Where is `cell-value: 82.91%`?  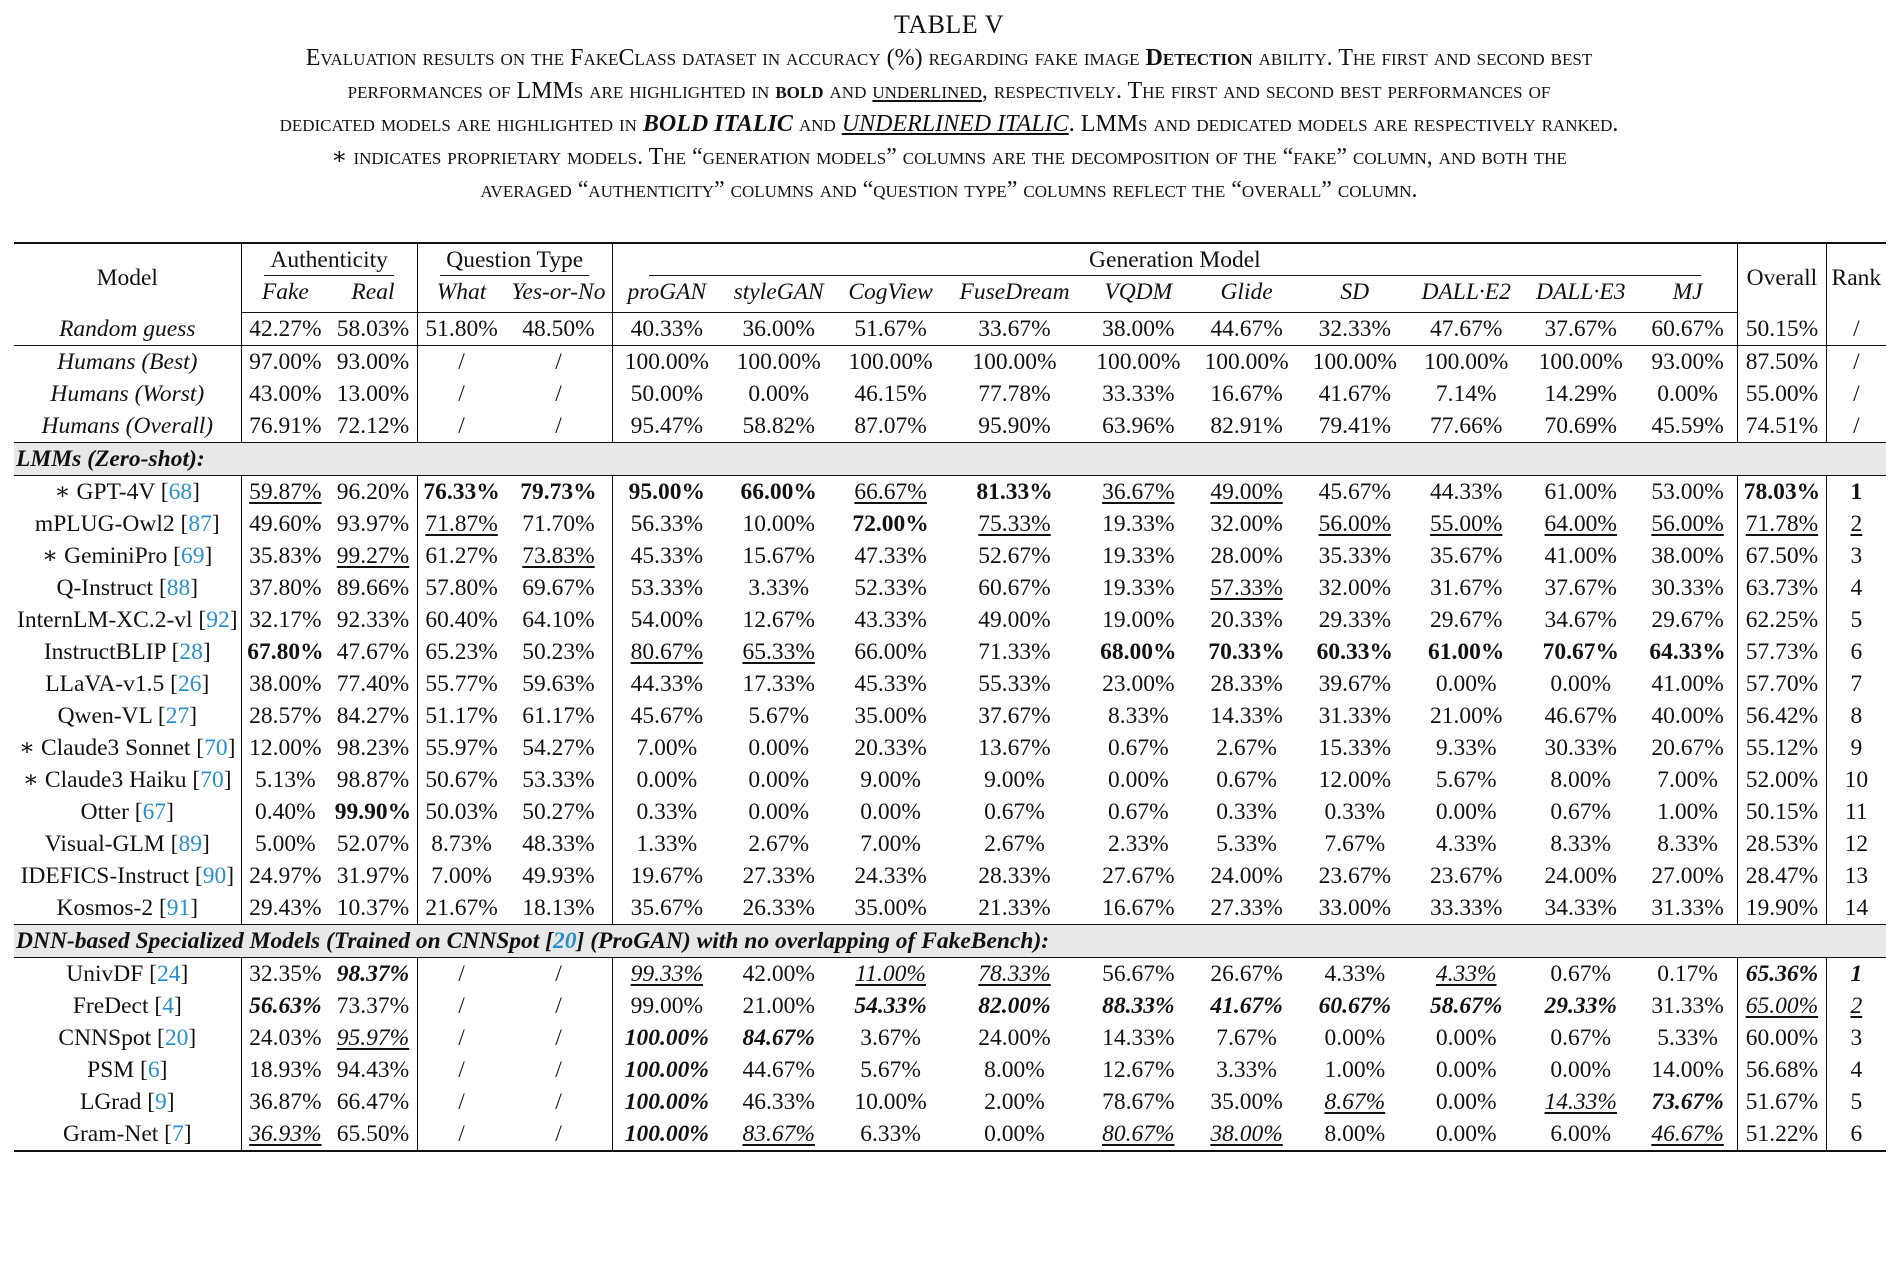
cell-value: 82.91% is located at coordinates (1246, 426).